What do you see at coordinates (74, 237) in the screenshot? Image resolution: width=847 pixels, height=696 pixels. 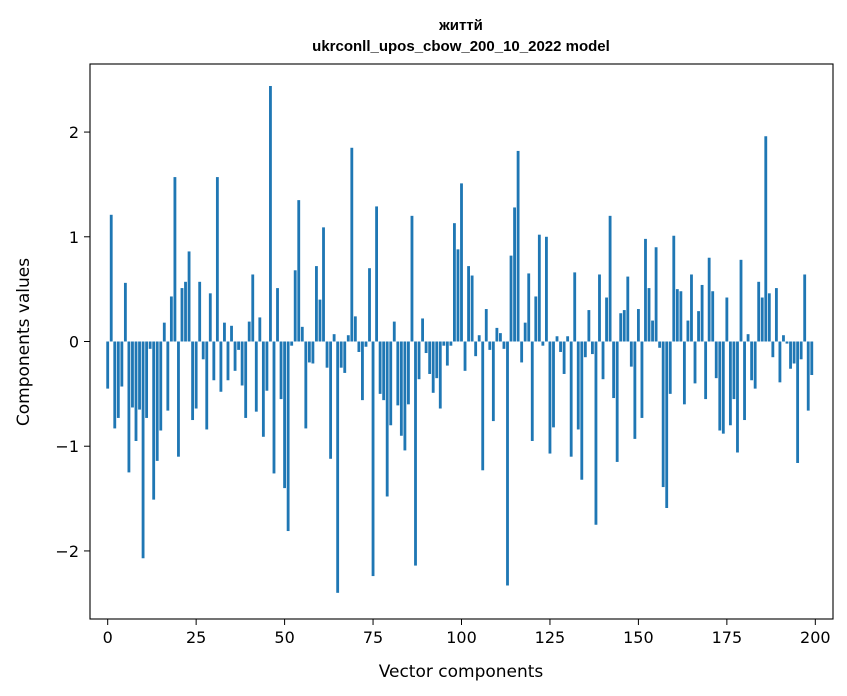 I see `y-tick-label-1: 1` at bounding box center [74, 237].